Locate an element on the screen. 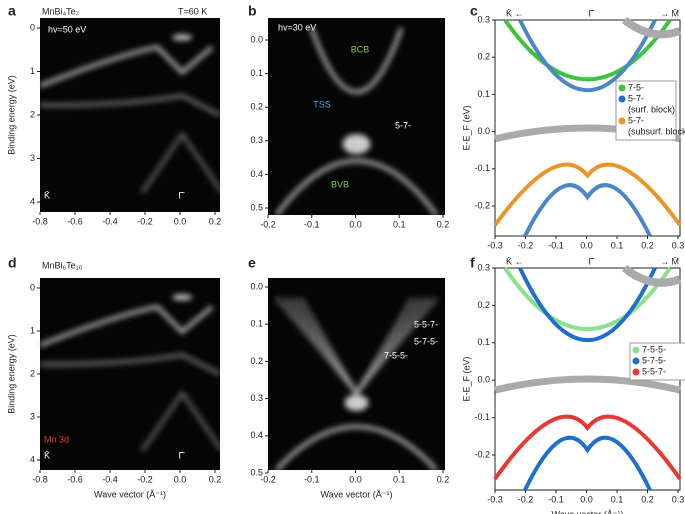 This screenshot has height=514, width=685. band-curves is located at coordinates (587, 377).